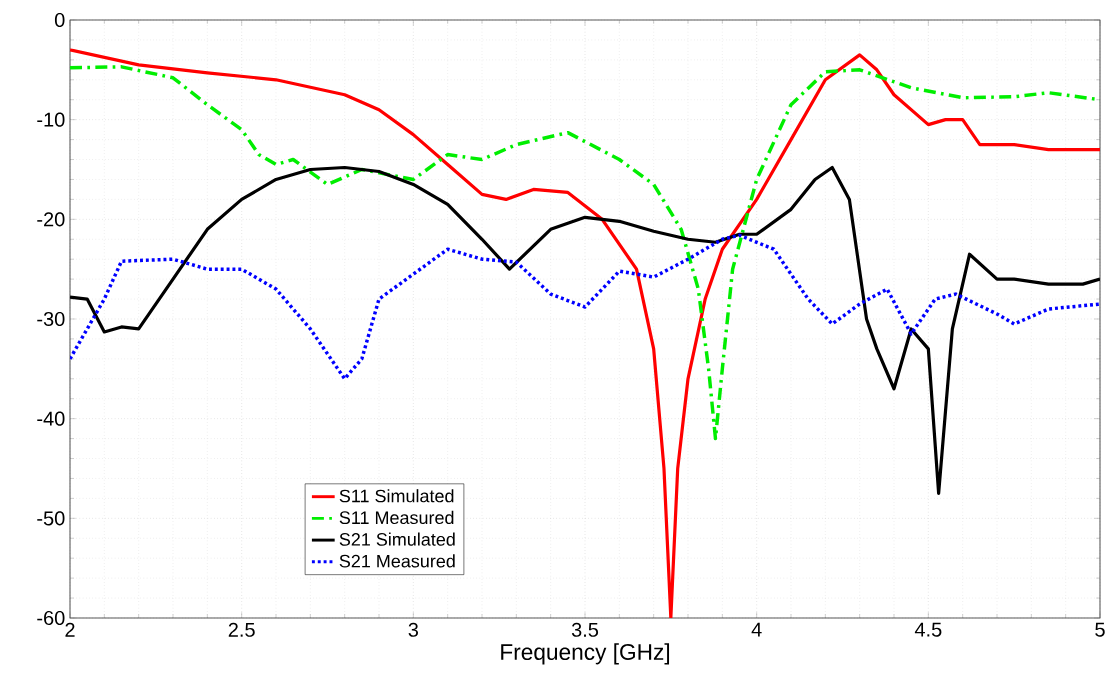  I want to click on x-tick-label: 3, so click(413, 629).